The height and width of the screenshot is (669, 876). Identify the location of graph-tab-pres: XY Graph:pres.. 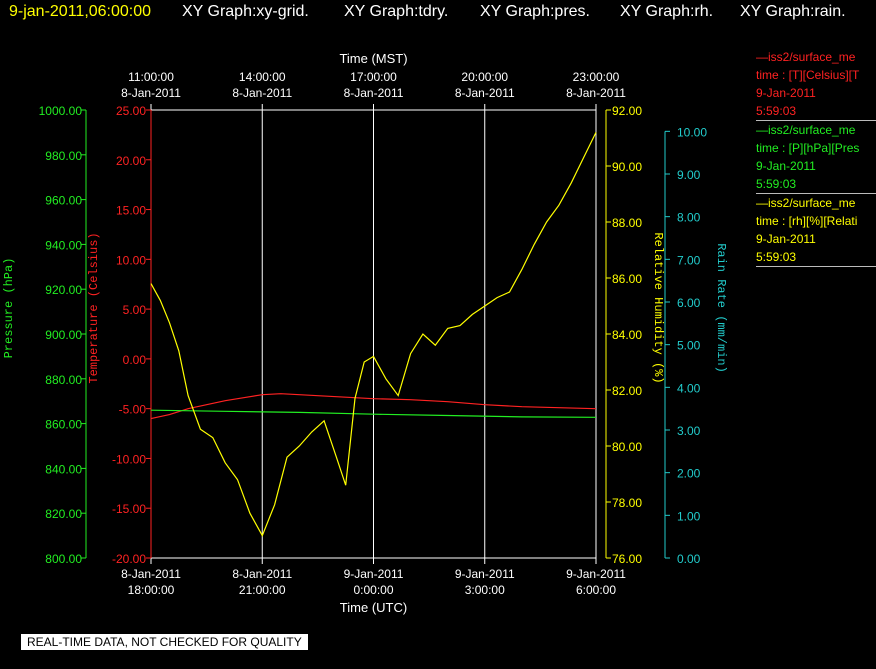
(535, 11).